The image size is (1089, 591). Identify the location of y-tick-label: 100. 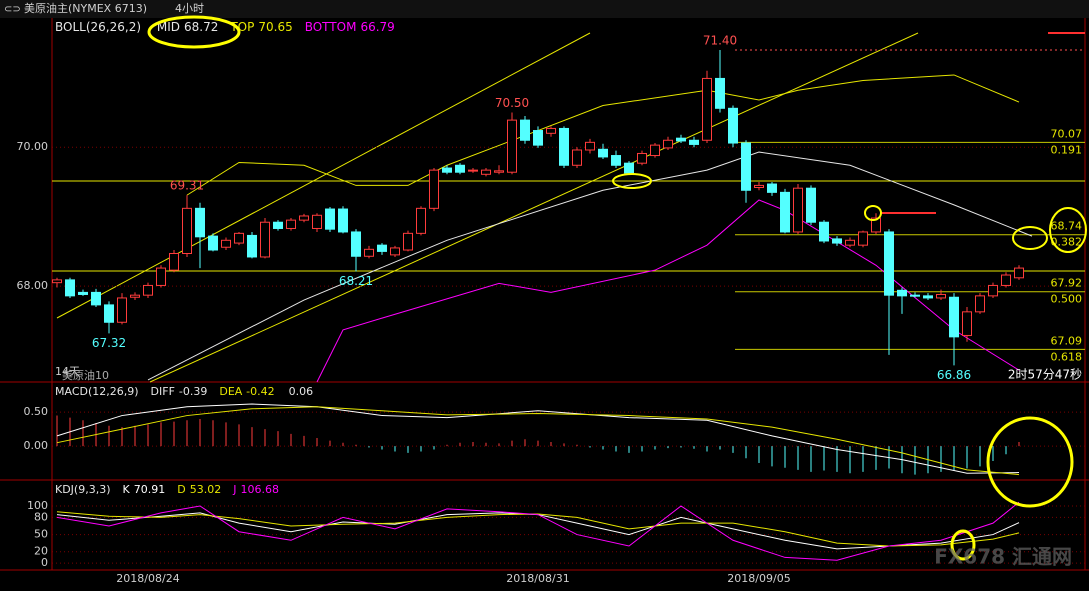
(37, 505).